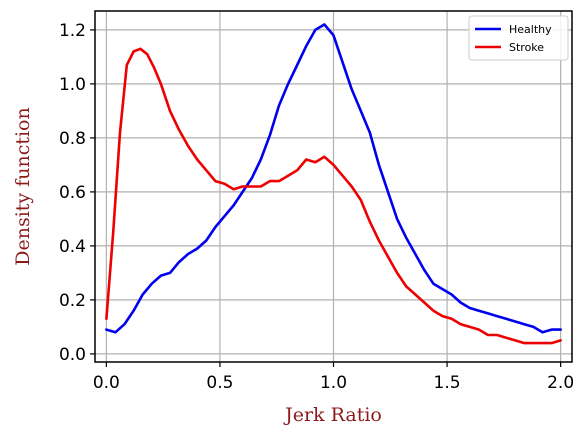  I want to click on y-tick-label: 0.2, so click(72, 301).